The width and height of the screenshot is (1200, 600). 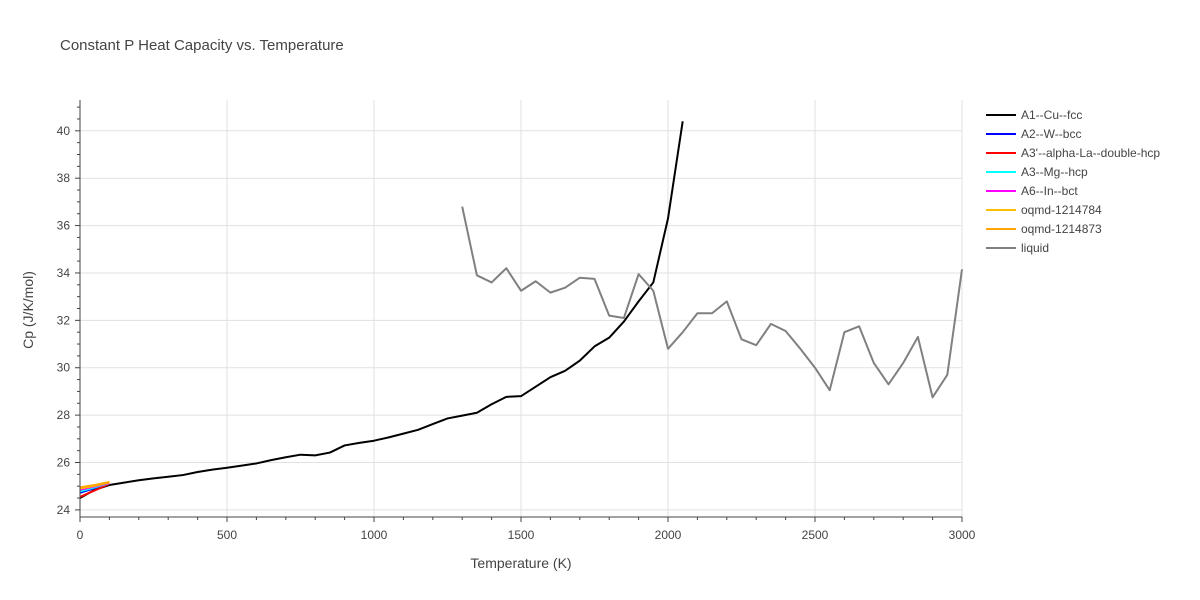 I want to click on y-tick-label: 26, so click(x=64, y=463).